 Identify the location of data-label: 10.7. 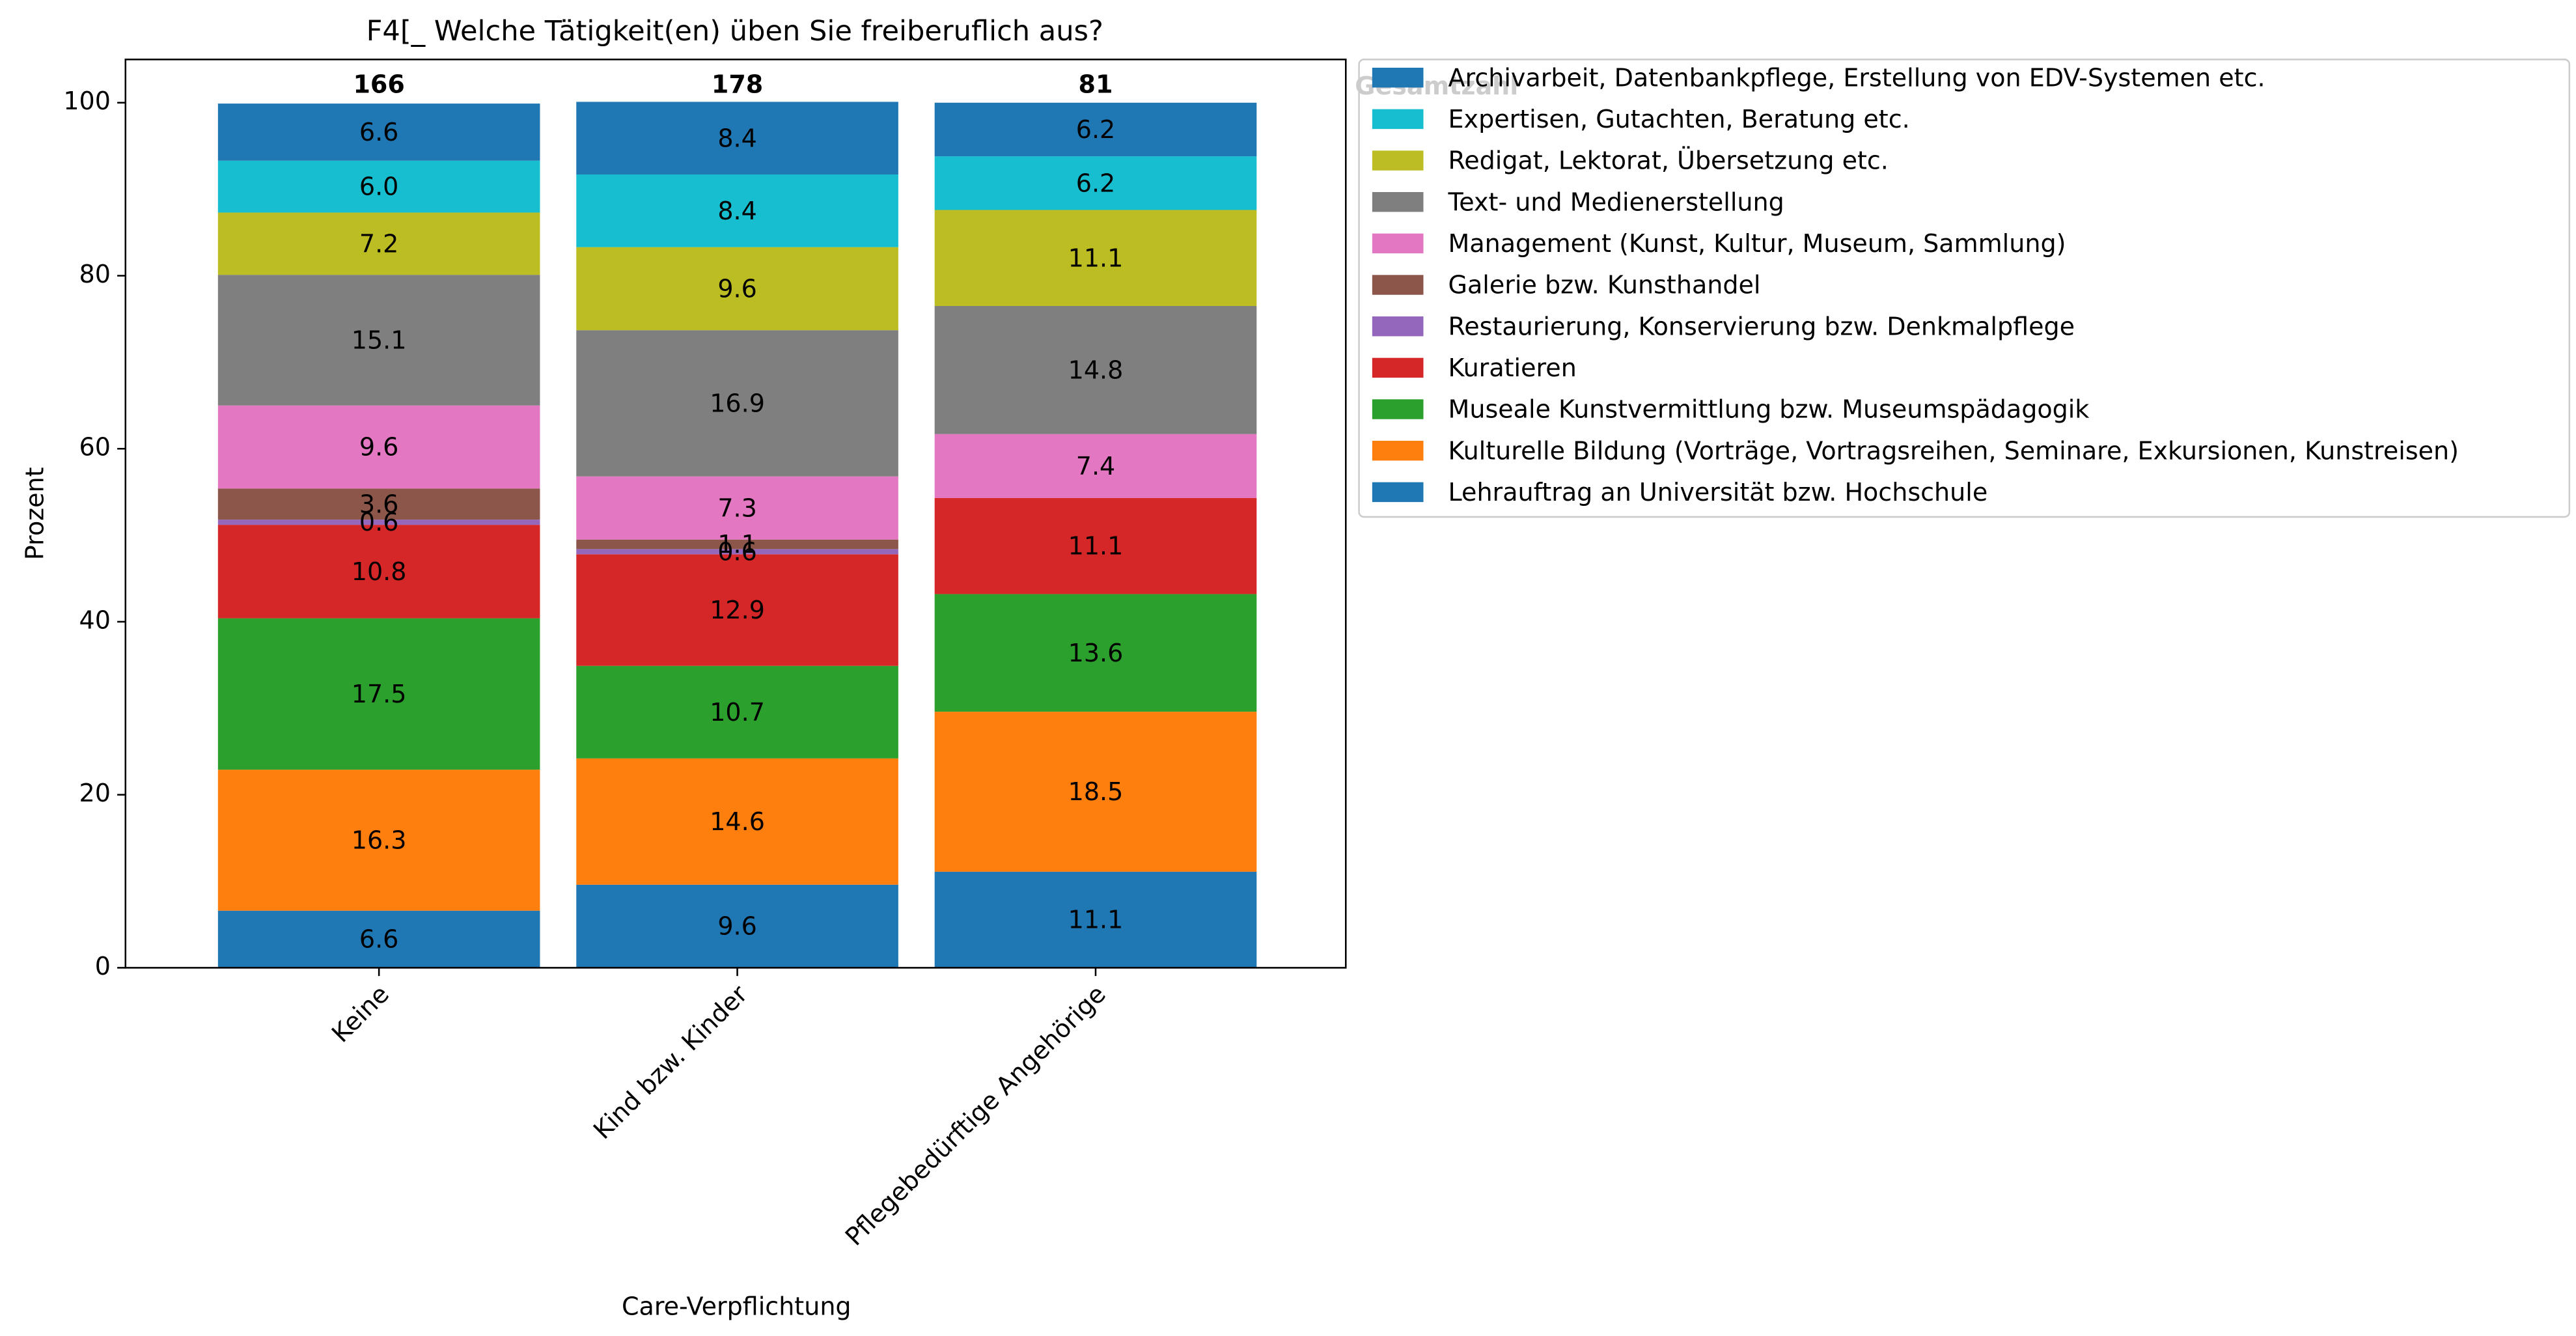
(737, 712).